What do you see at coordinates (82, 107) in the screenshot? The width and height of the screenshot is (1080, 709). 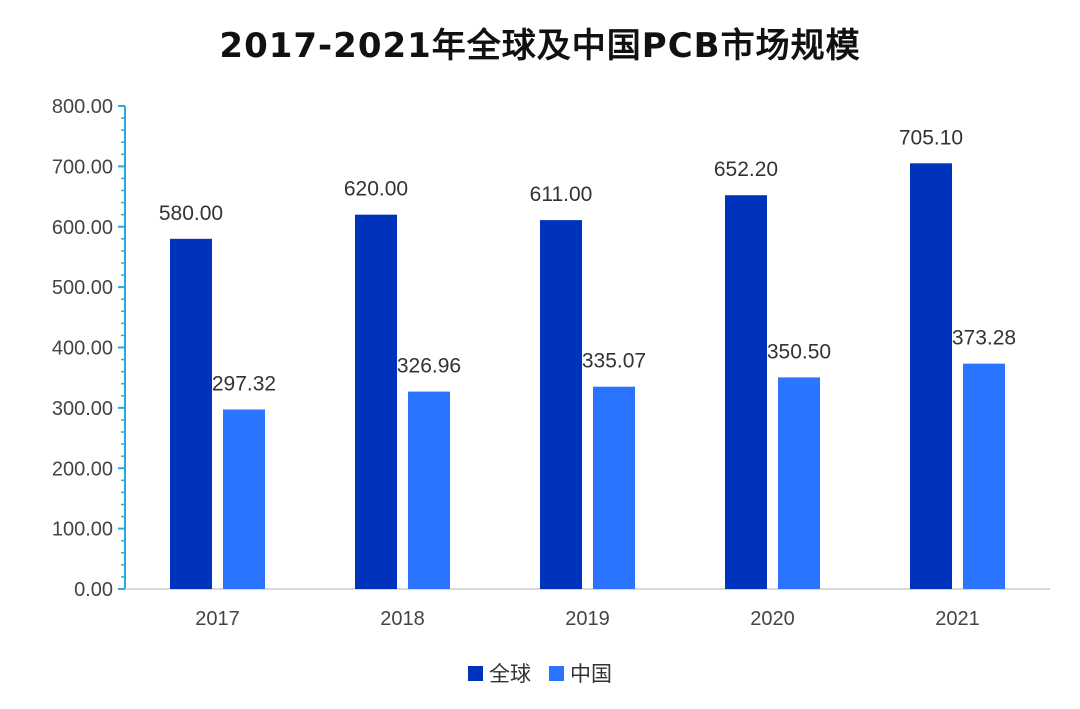 I see `y-tick-label: 800.00` at bounding box center [82, 107].